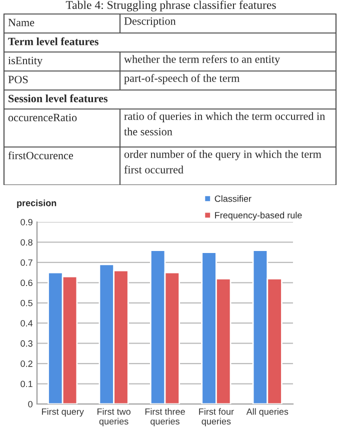  Describe the element at coordinates (42, 118) in the screenshot. I see `text: occurenceRatio` at that location.